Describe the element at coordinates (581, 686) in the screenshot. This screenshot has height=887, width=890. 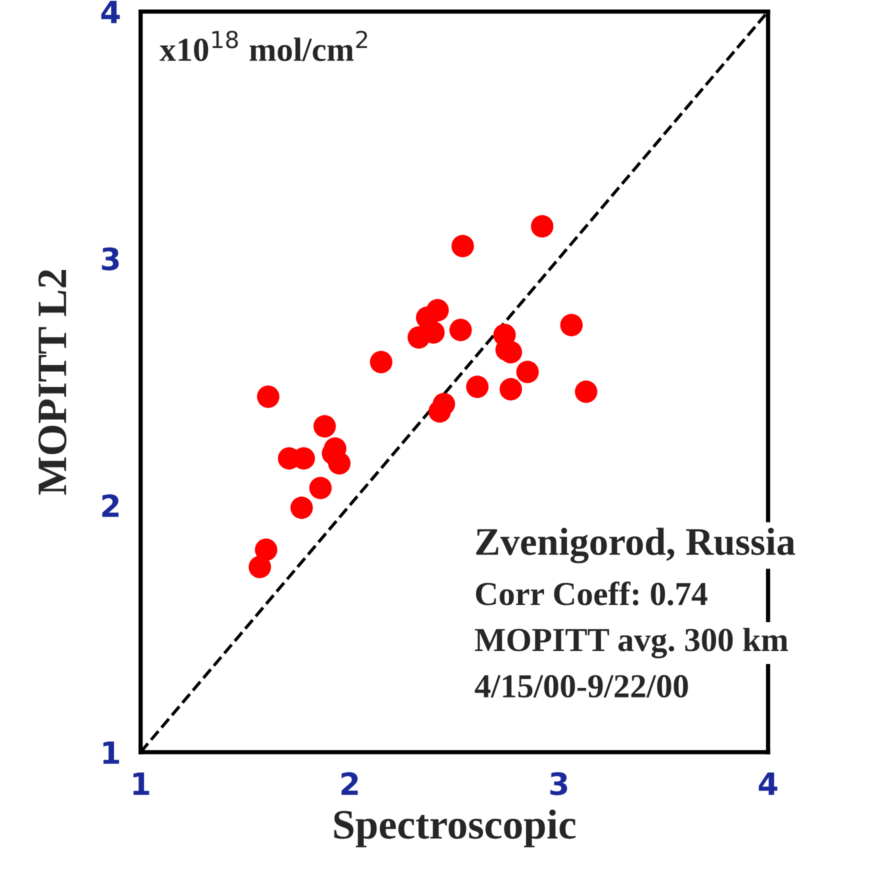
I see `annotation: 4/15/00-9/22/00` at that location.